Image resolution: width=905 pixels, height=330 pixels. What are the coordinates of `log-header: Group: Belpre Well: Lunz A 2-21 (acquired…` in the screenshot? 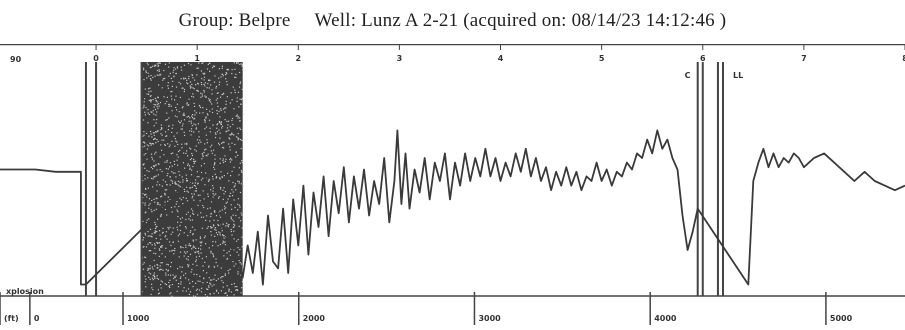 It's located at (452, 22).